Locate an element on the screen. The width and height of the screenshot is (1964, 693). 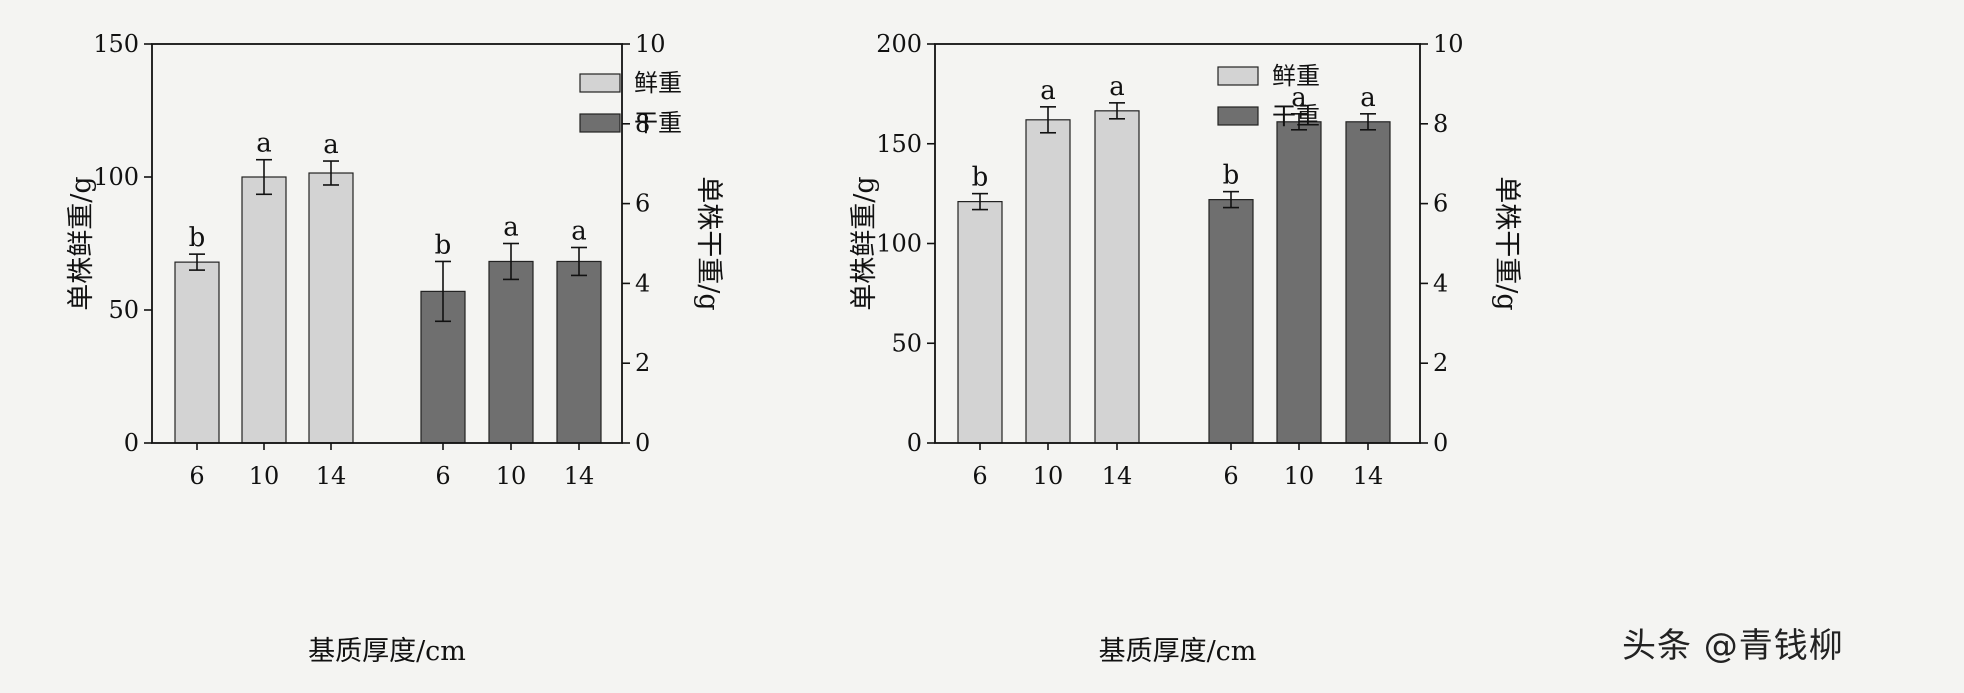
plot-frame is located at coordinates (387, 243).